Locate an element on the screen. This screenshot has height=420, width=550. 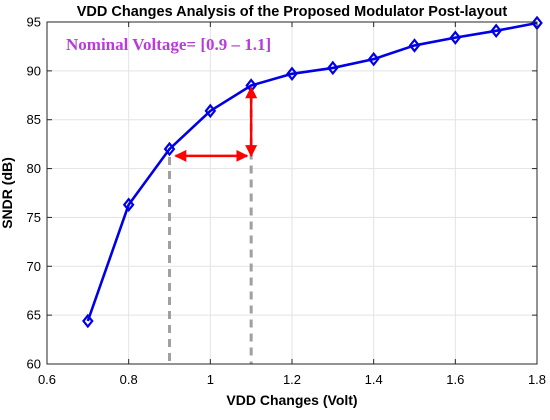
x-tick-label: 1.6 is located at coordinates (455, 379).